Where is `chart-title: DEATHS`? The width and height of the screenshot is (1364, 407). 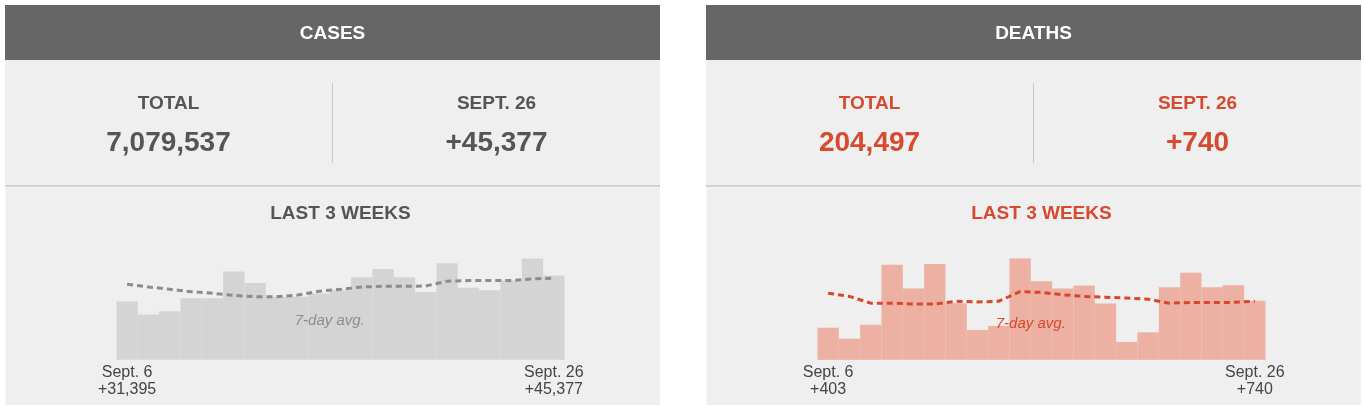
chart-title: DEATHS is located at coordinates (1033, 32).